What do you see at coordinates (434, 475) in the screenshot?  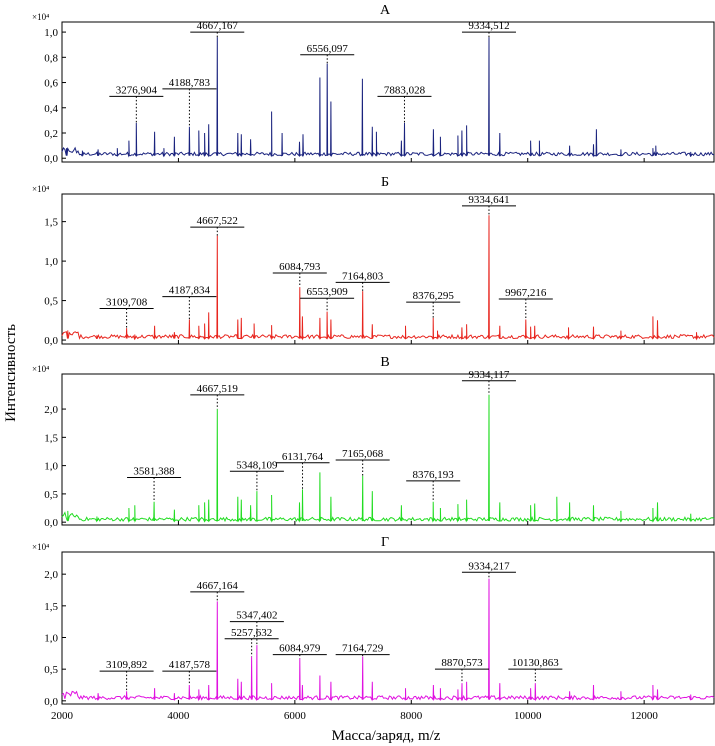 I see `peak-label: 8376,193` at bounding box center [434, 475].